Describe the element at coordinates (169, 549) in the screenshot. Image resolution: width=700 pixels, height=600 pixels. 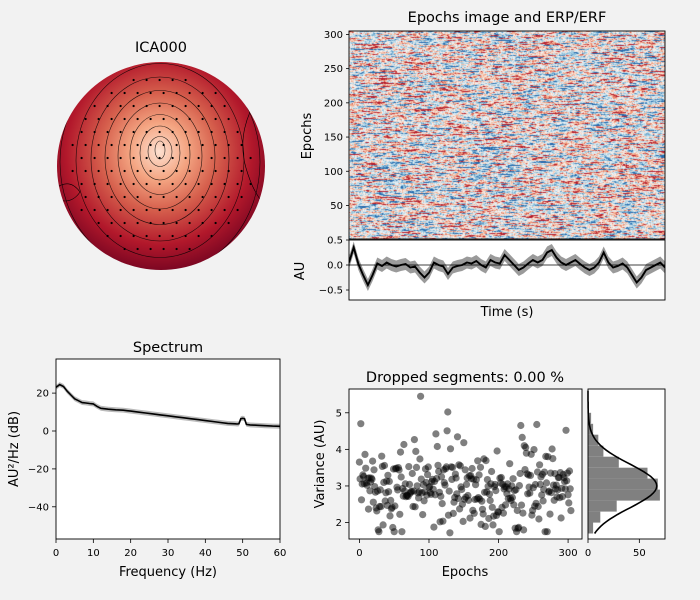
I see `spectrum-xaxis: 0 10 20 30 40 50 60` at that location.